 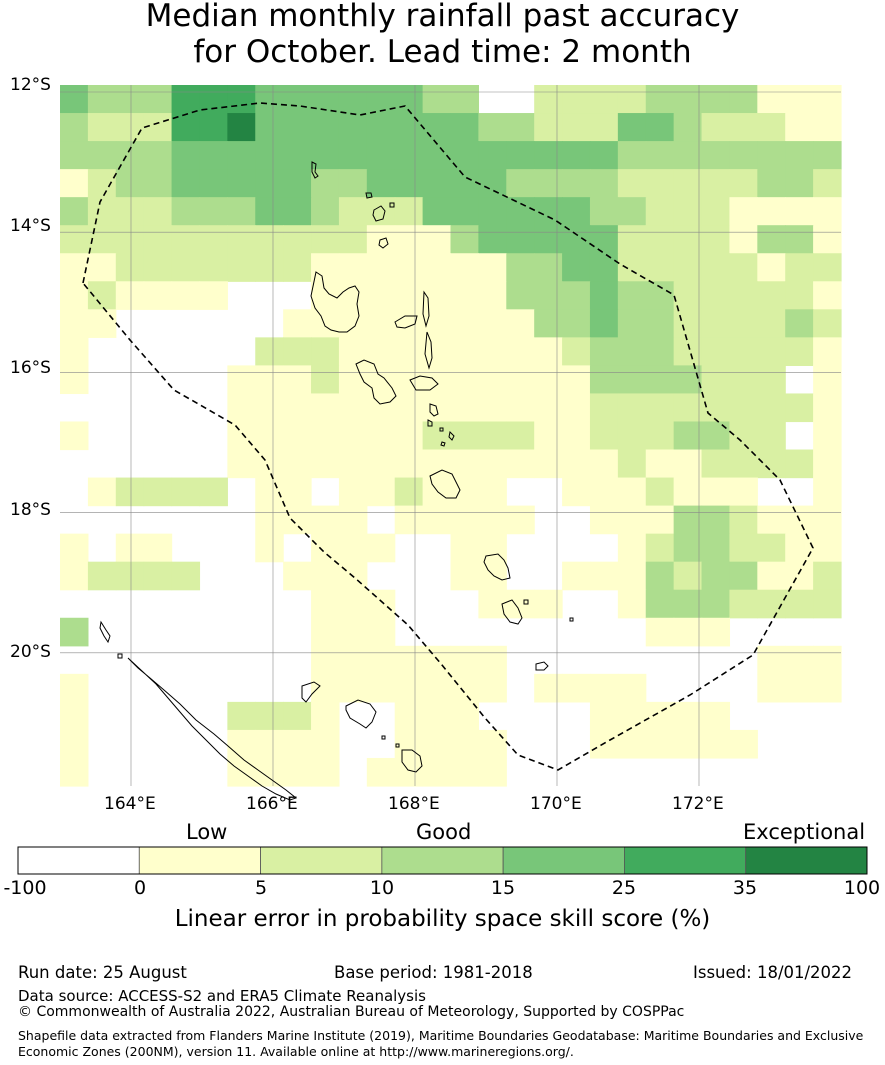 I want to click on island-aniwa, so click(x=526, y=602).